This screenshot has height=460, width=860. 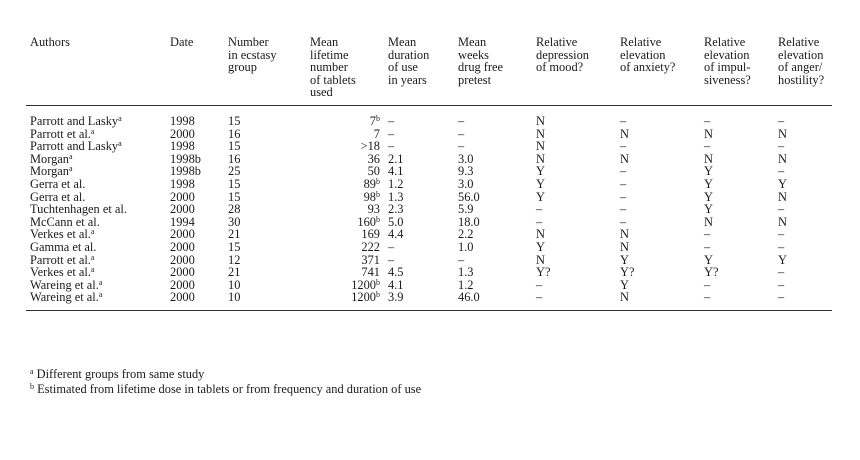 What do you see at coordinates (799, 42) in the screenshot?
I see `column-header-line: Relative` at bounding box center [799, 42].